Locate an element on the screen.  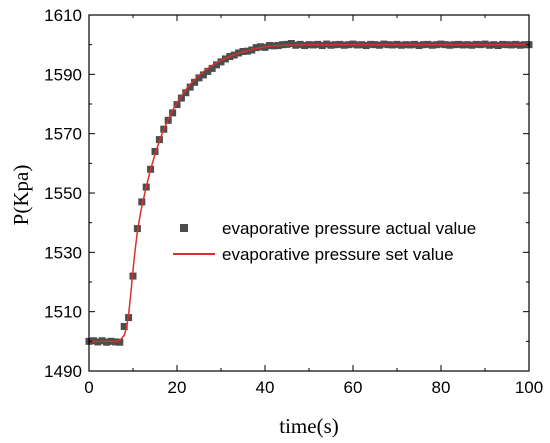
y-tick-label: 1530 is located at coordinates (63, 252).